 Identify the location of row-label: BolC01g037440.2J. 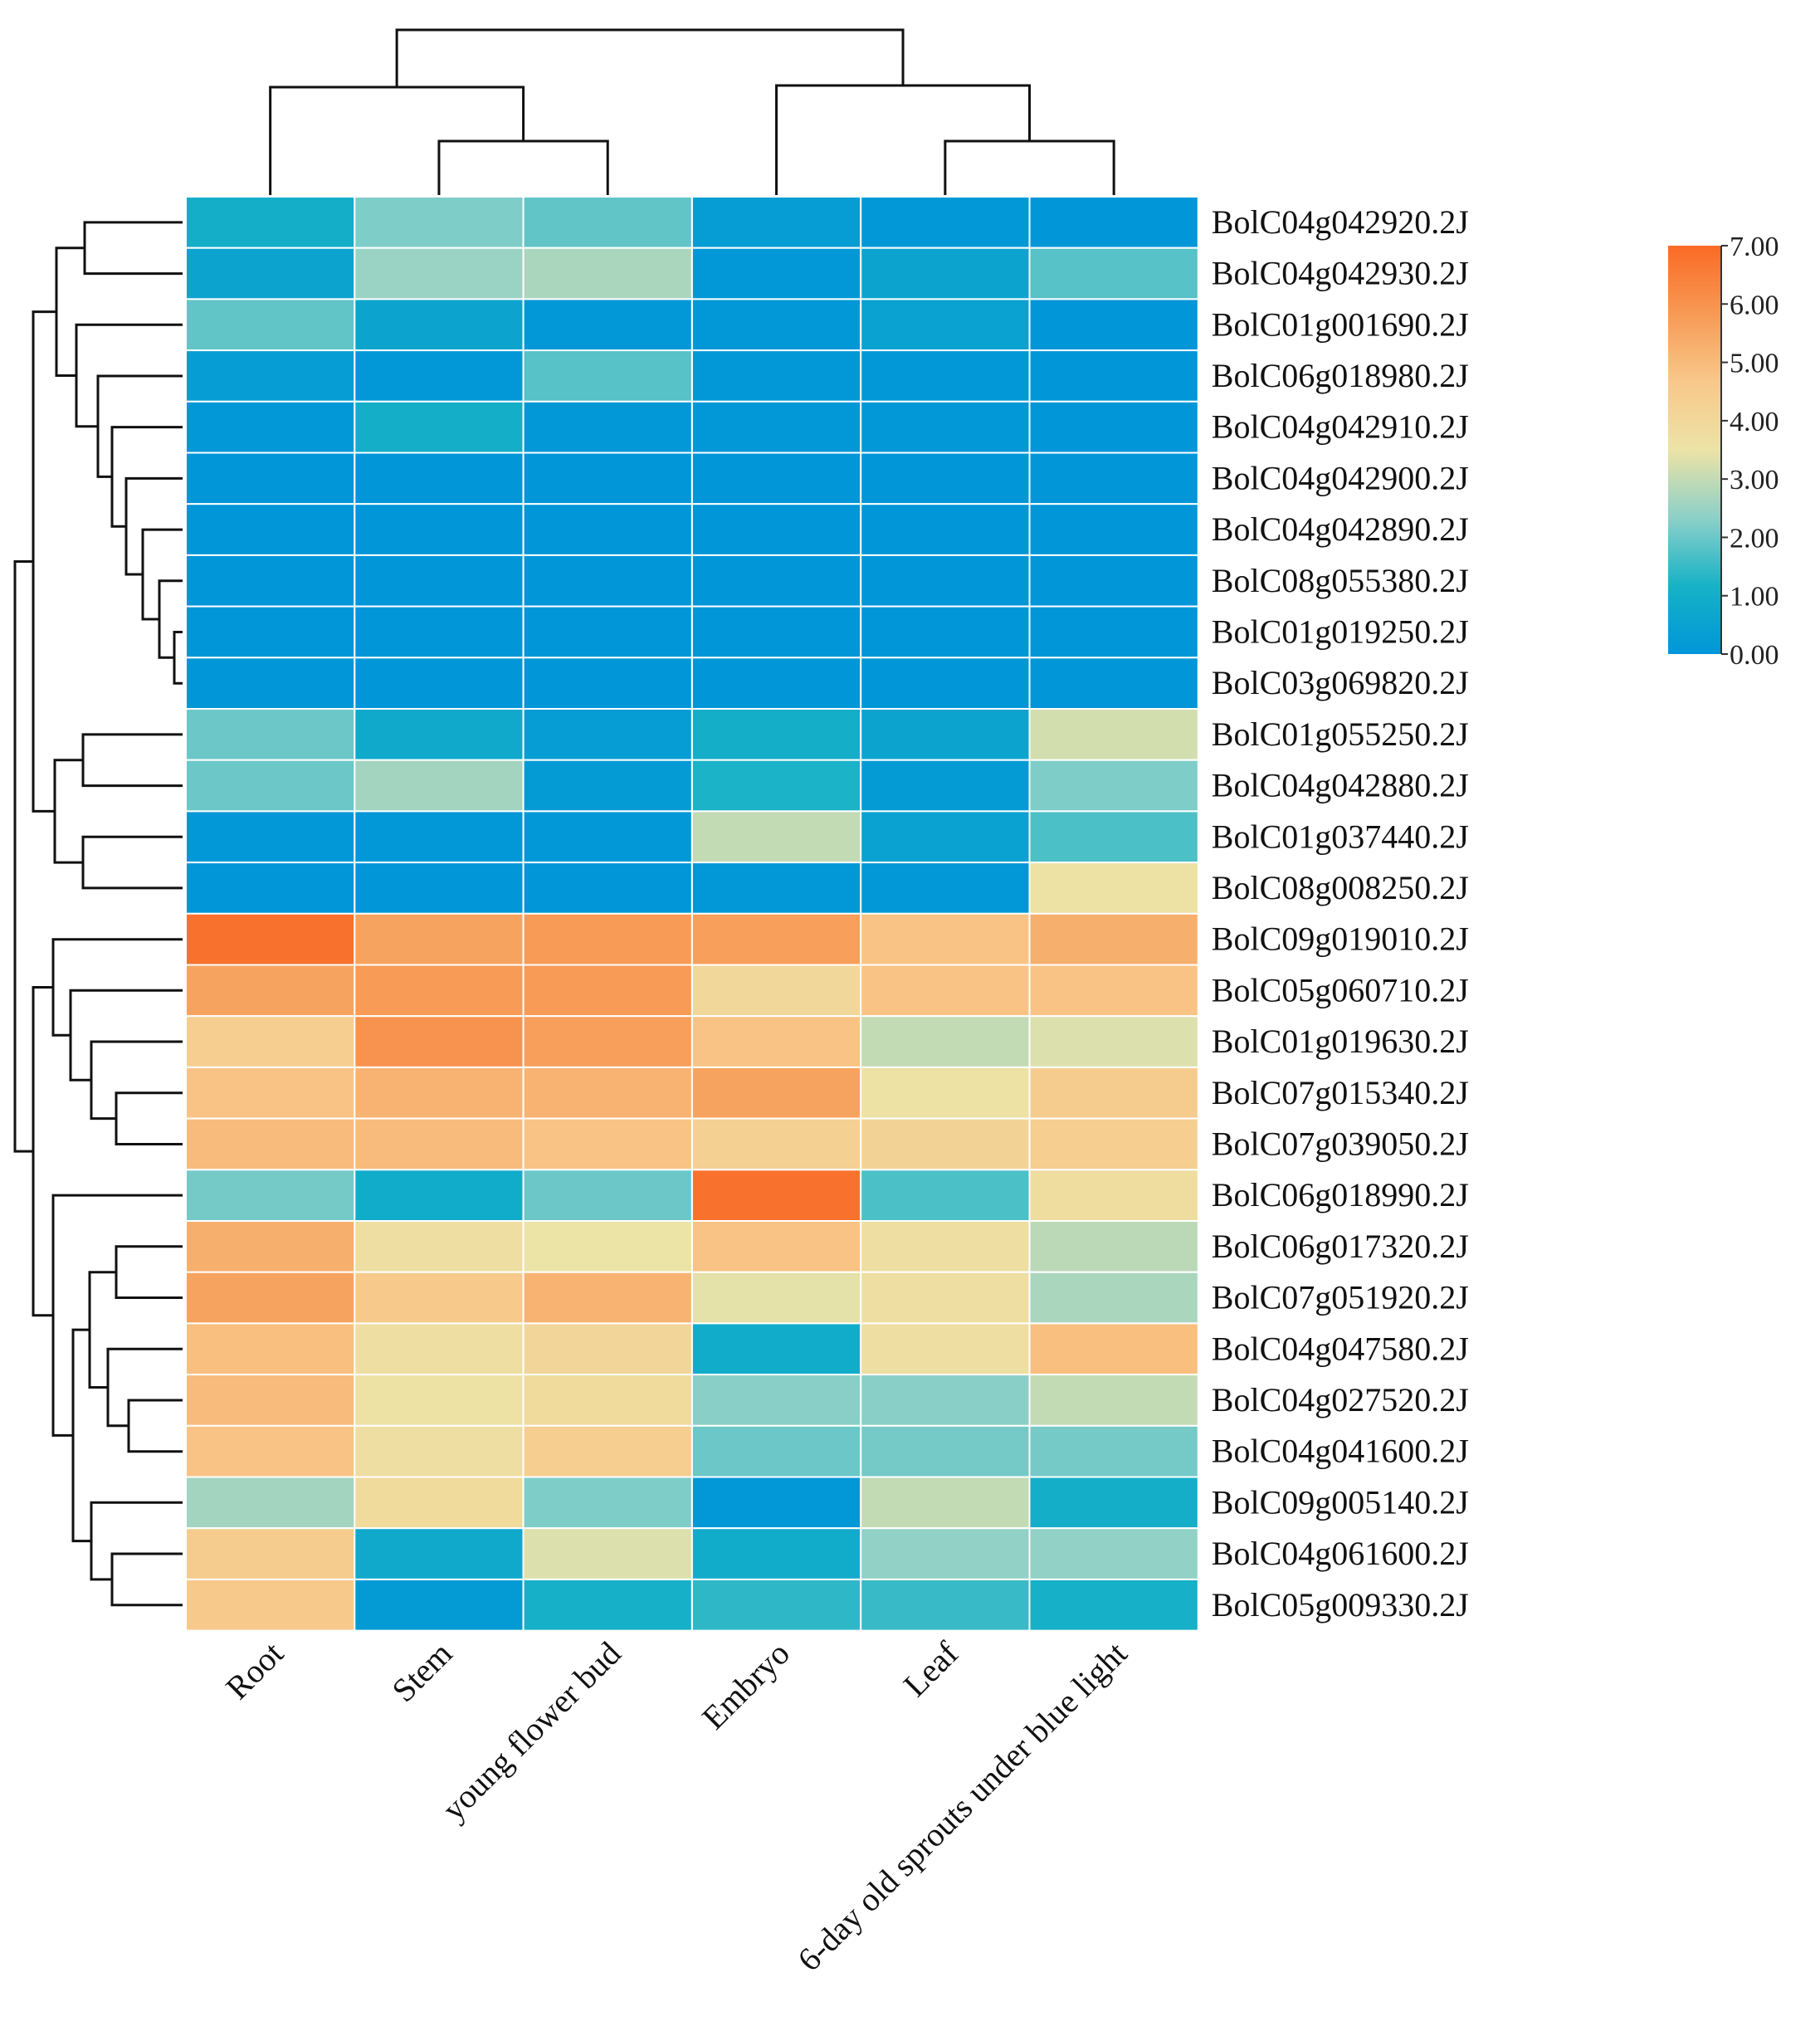
(1340, 837).